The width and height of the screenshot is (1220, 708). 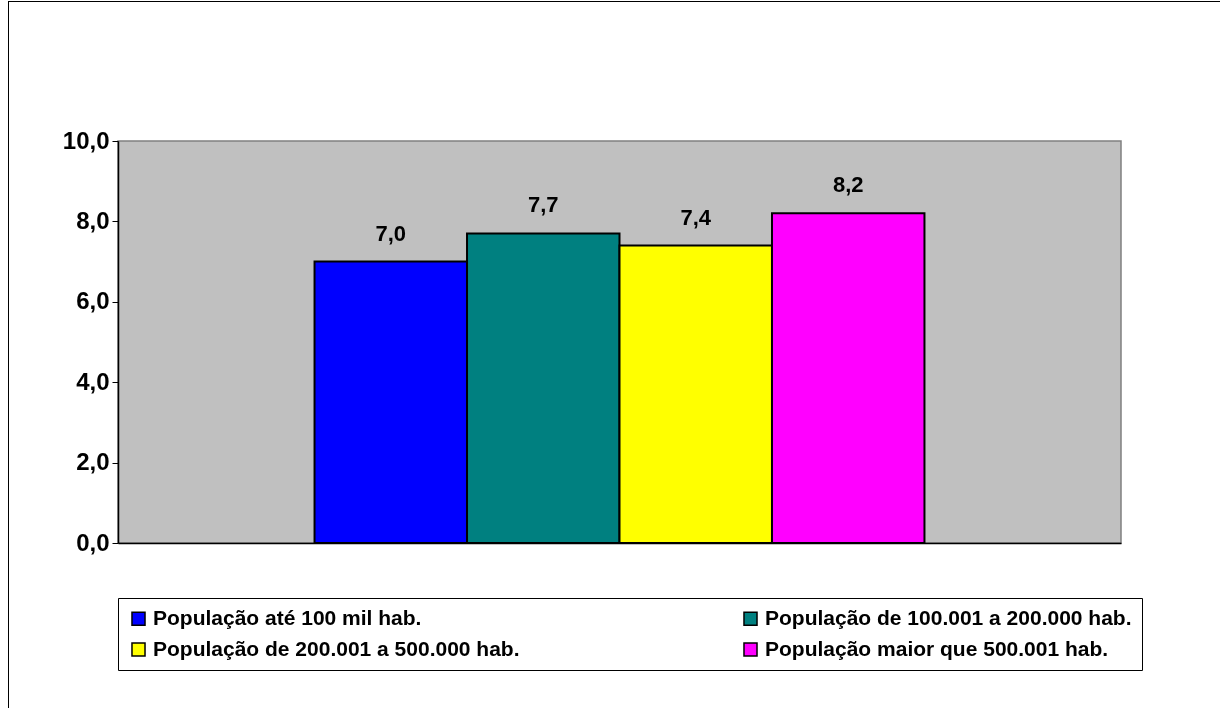 I want to click on y-tick-label: 8,0, so click(x=93, y=220).